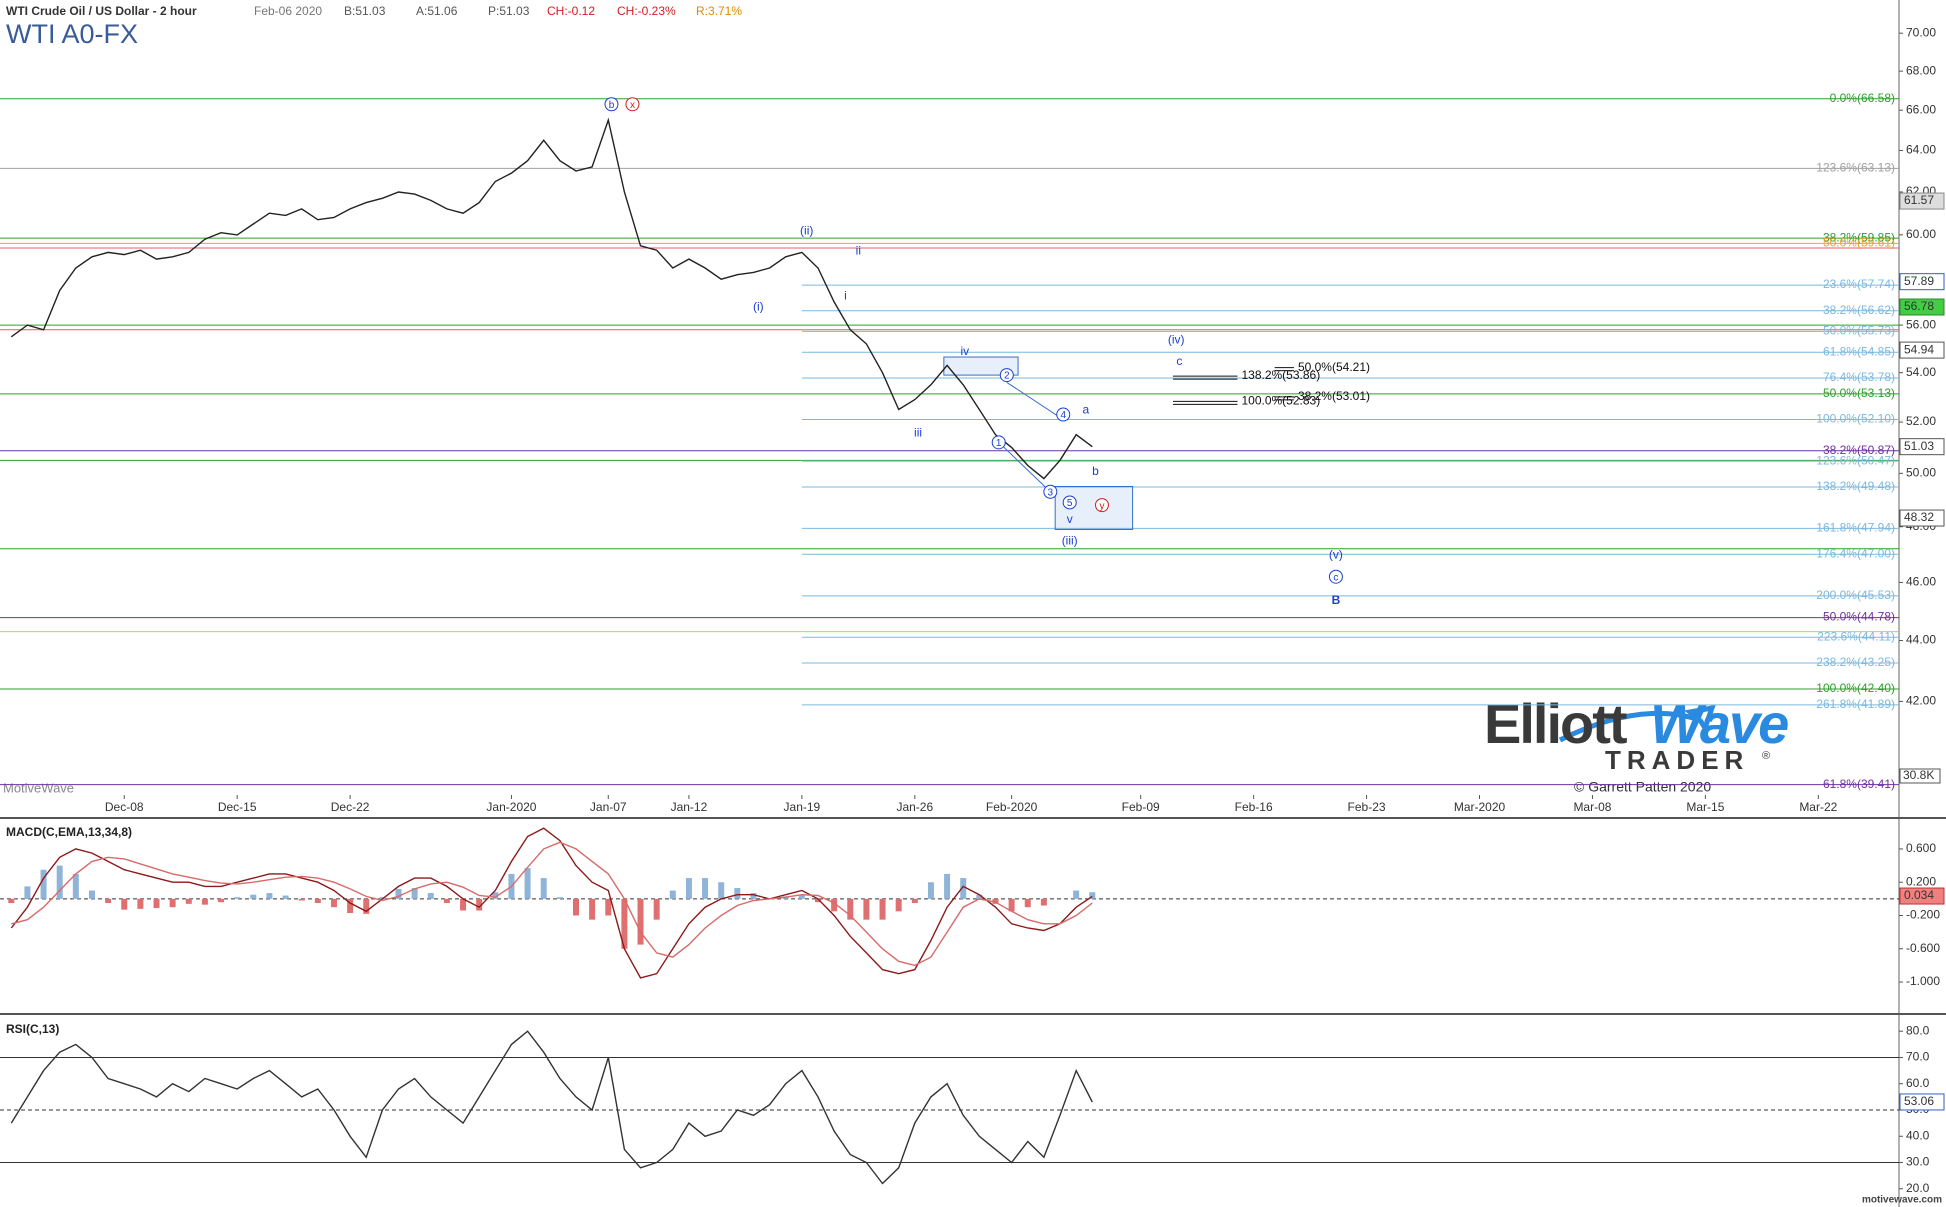  What do you see at coordinates (845, 295) in the screenshot?
I see `wave-label: i` at bounding box center [845, 295].